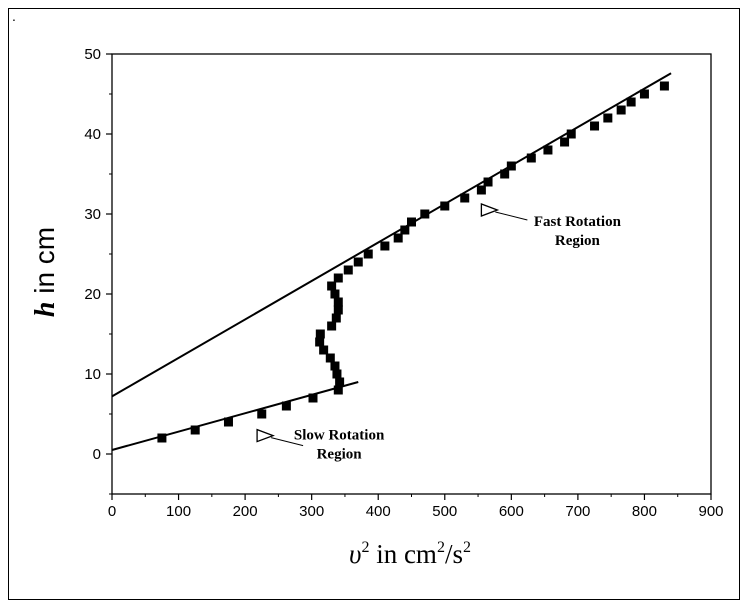 The image size is (751, 602). What do you see at coordinates (311, 511) in the screenshot?
I see `x-tick-label: 300` at bounding box center [311, 511].